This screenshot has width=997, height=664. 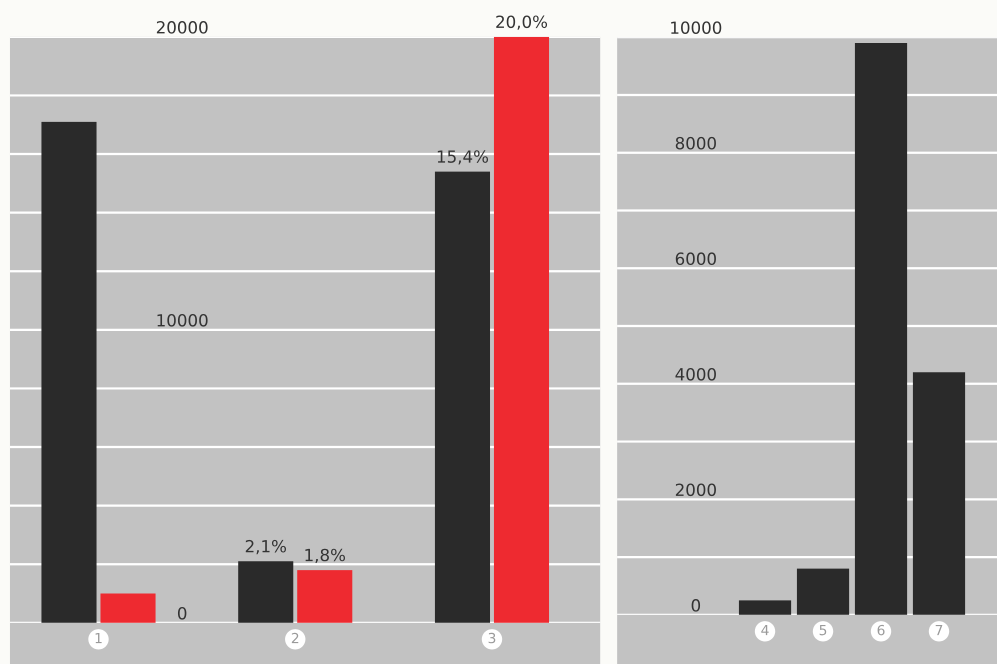 What do you see at coordinates (295, 638) in the screenshot?
I see `x-tick-label: 2` at bounding box center [295, 638].